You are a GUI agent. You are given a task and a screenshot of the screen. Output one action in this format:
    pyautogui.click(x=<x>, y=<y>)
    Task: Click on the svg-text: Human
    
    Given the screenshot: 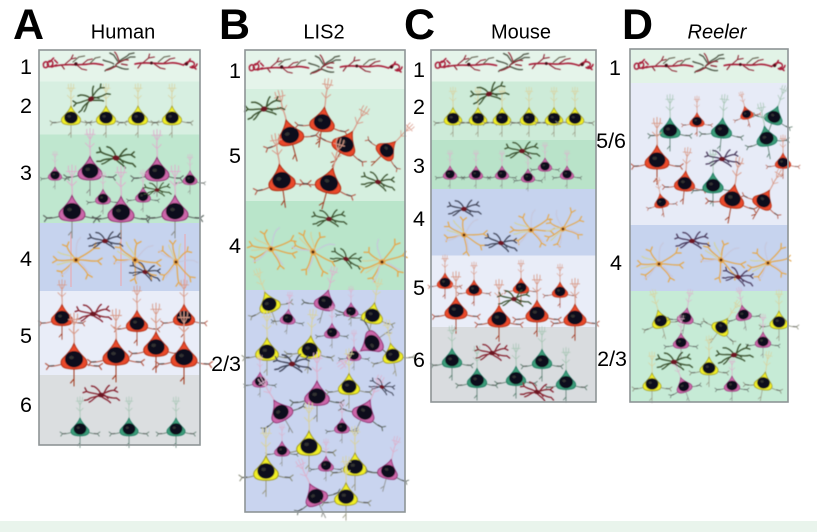 What is the action you would take?
    pyautogui.click(x=123, y=33)
    